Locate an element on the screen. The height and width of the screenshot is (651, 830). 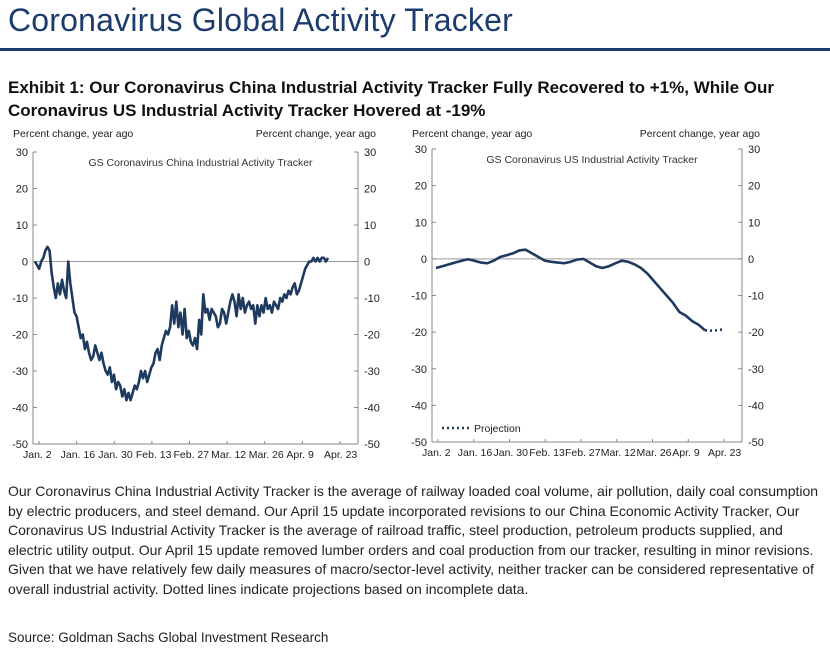
chart1-ytick-label-right: -50 is located at coordinates (372, 445).